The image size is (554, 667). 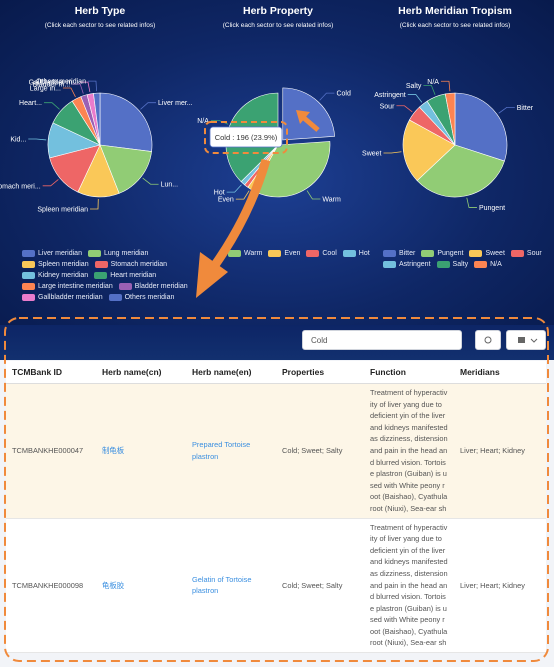 I want to click on legend-label: Kidney meridian, so click(x=63, y=275).